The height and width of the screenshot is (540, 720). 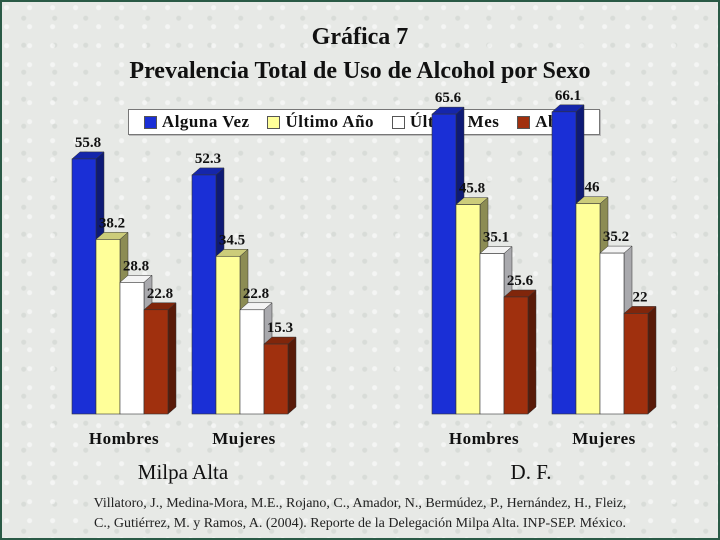 What do you see at coordinates (520, 281) in the screenshot?
I see `data-label-d-f-hombres-abuso: 25.6` at bounding box center [520, 281].